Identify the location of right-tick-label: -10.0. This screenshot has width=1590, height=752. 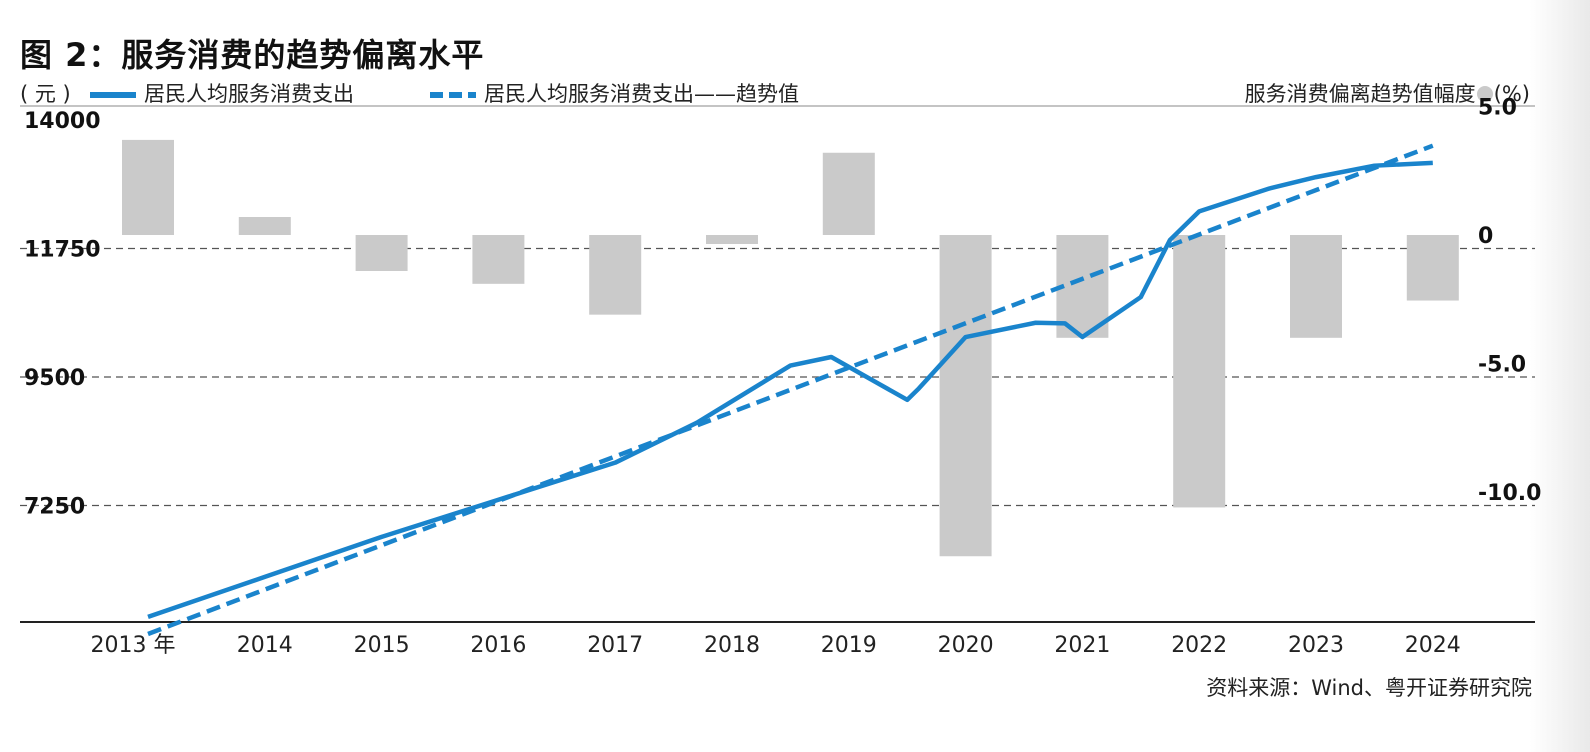
(1509, 493).